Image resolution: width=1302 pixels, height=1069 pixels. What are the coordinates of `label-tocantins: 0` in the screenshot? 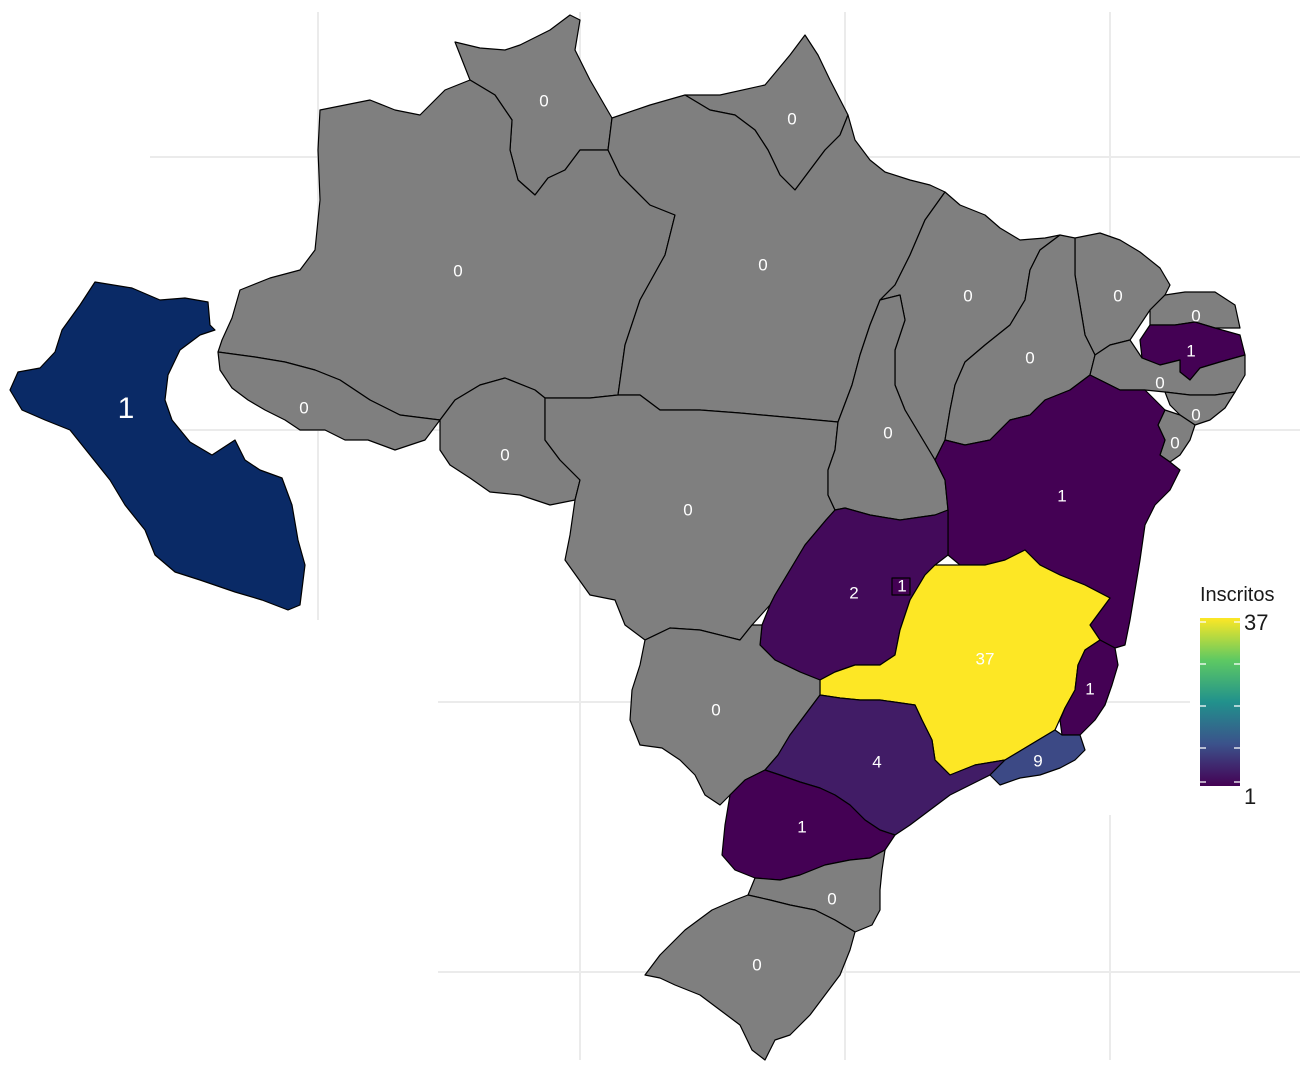 It's located at (887, 432).